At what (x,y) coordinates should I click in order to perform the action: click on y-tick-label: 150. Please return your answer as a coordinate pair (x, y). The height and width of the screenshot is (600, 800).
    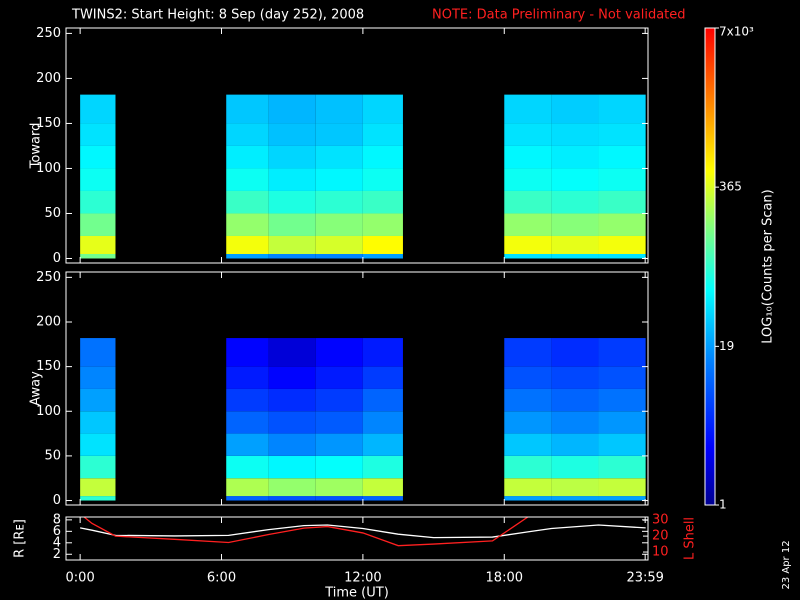
    Looking at the image, I should click on (48, 366).